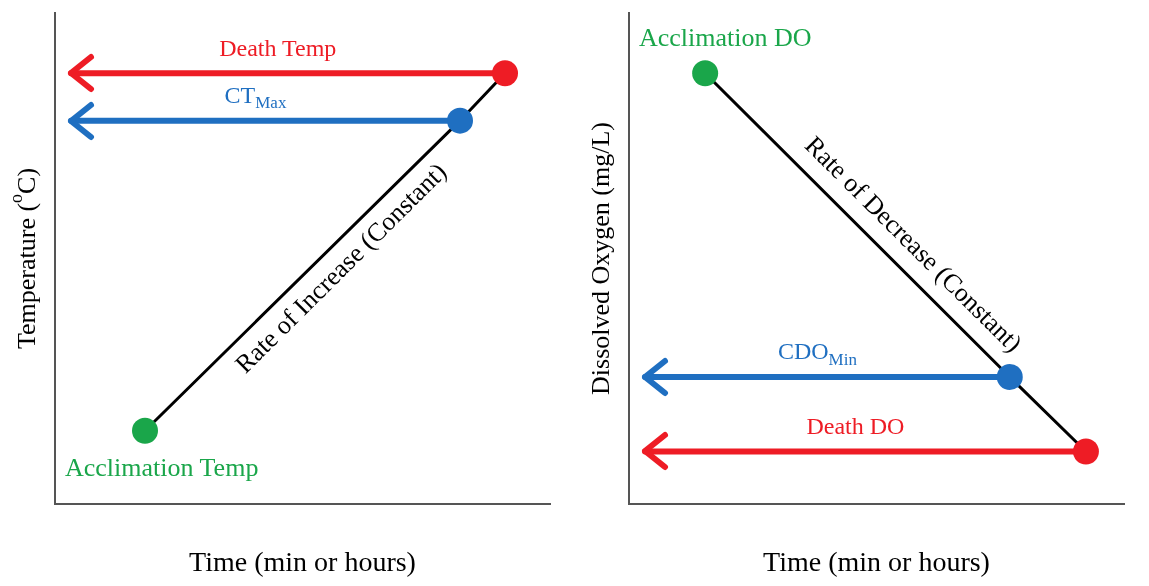  I want to click on ref-line-label: Death Temp, so click(278, 47).